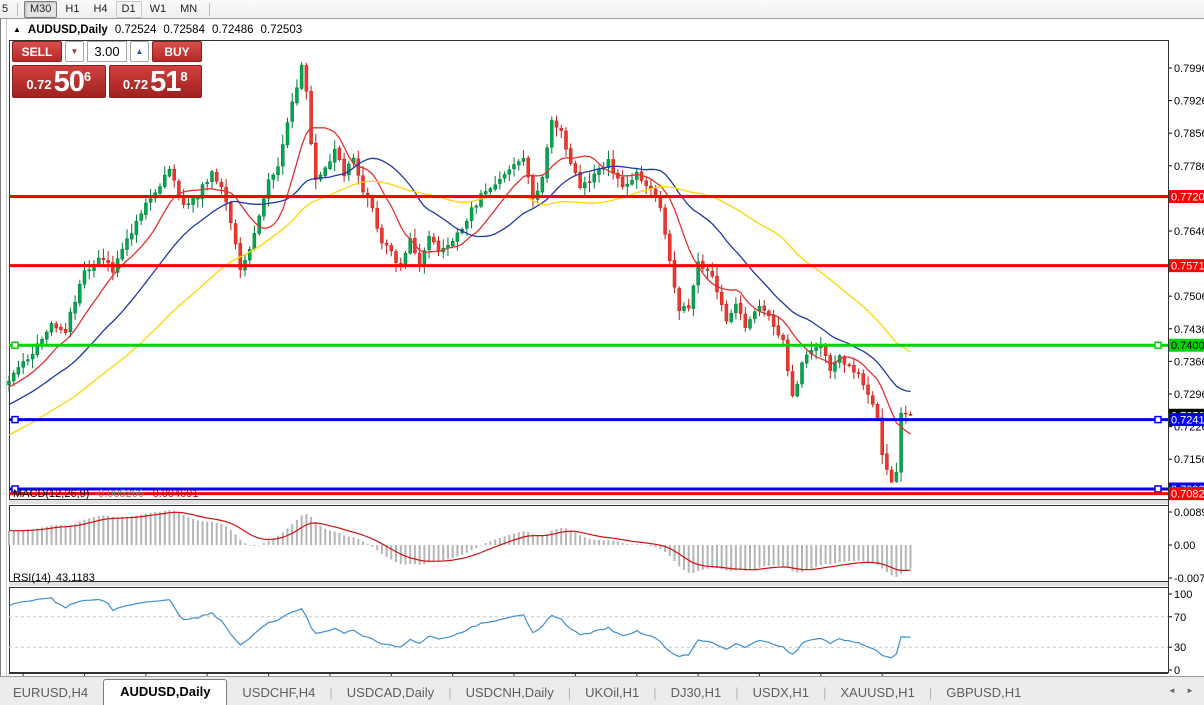  Describe the element at coordinates (1180, 618) in the screenshot. I see `svg-text: 70` at that location.